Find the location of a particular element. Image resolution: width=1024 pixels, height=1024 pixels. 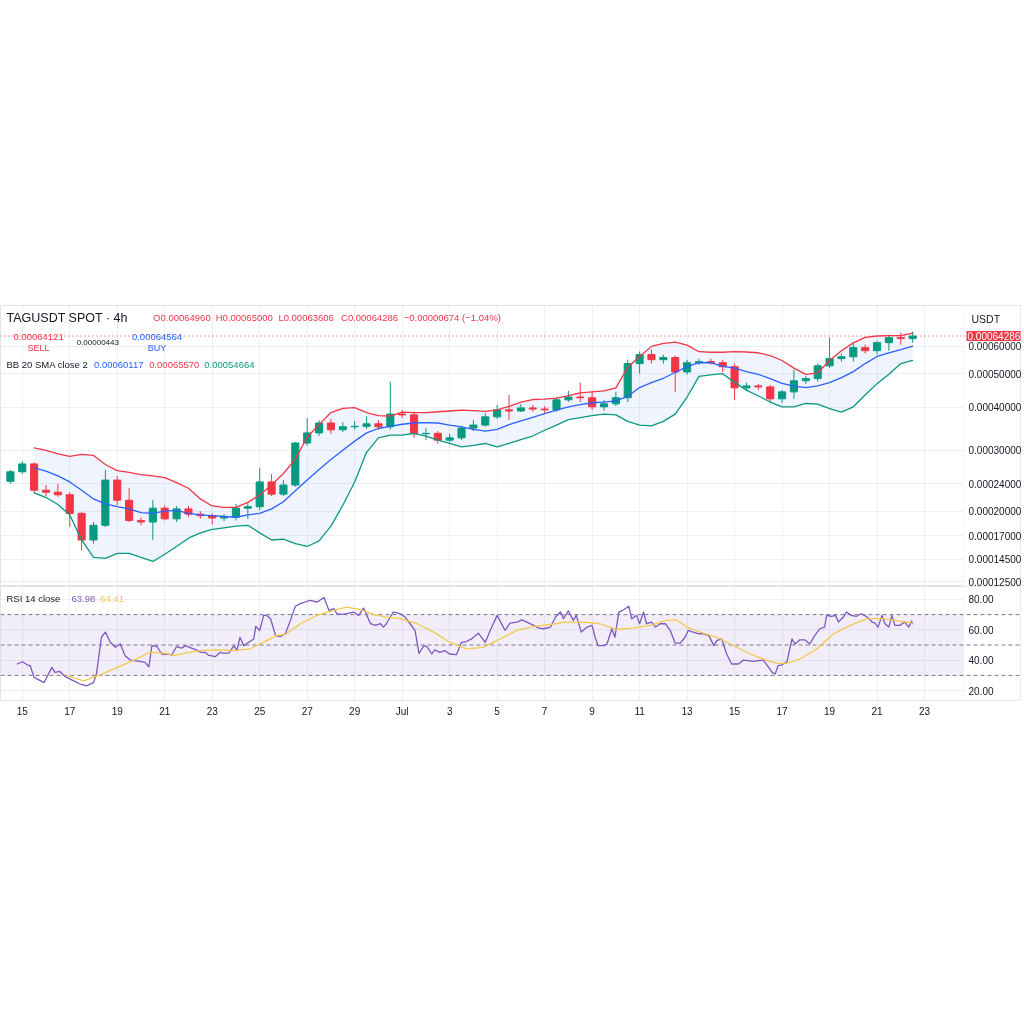

annotation: SELL is located at coordinates (38, 347).